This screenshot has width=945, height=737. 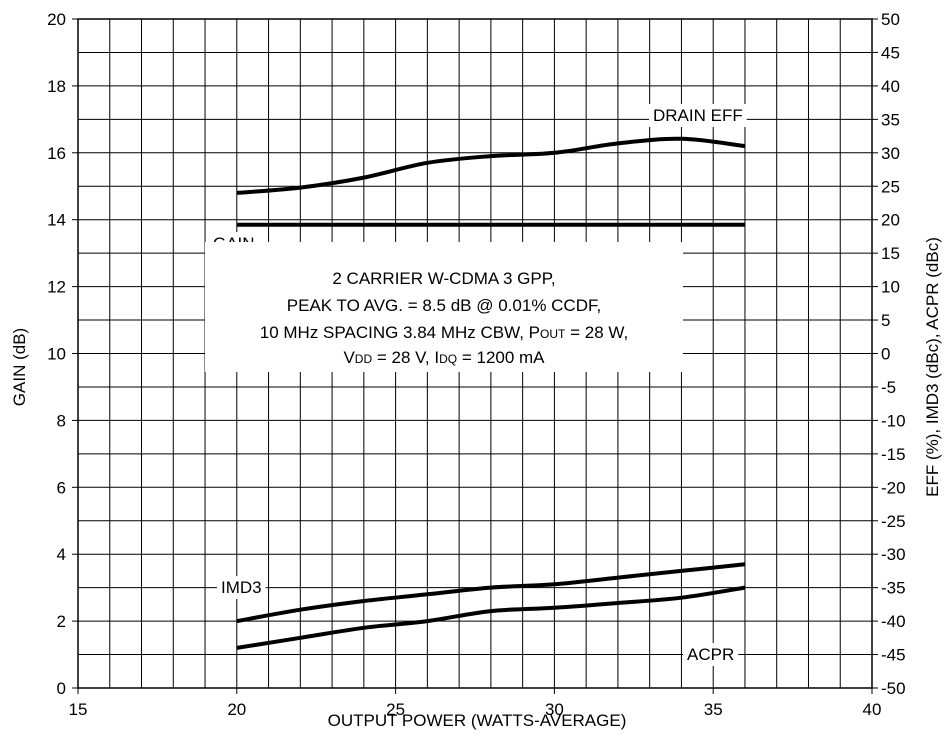 I want to click on y-tick-label: 2, so click(x=61, y=621).